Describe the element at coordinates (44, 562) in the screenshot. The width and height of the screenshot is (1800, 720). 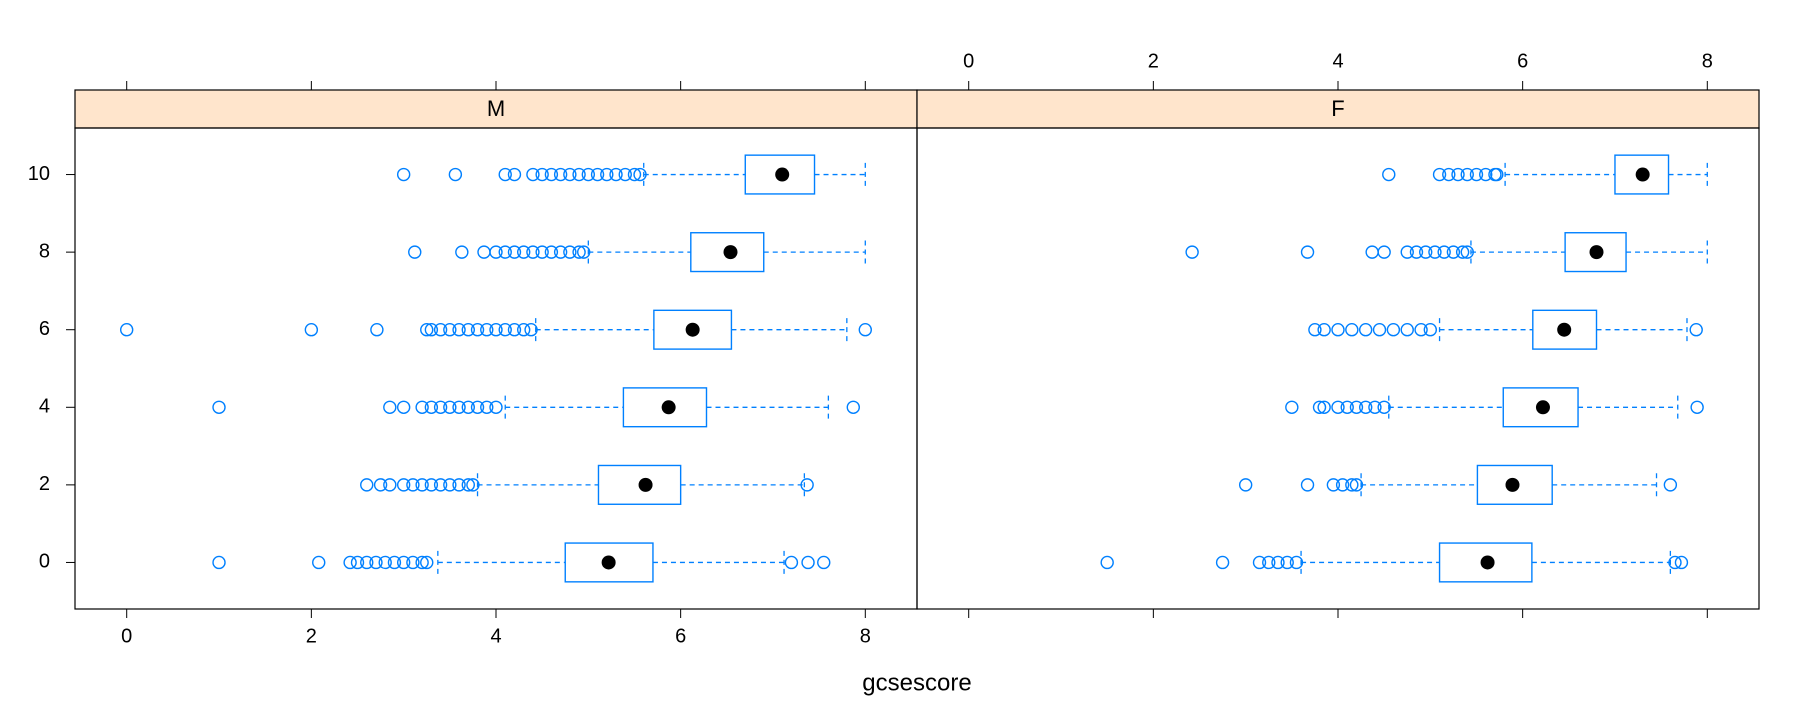
I see `y-tick-label: 0` at that location.